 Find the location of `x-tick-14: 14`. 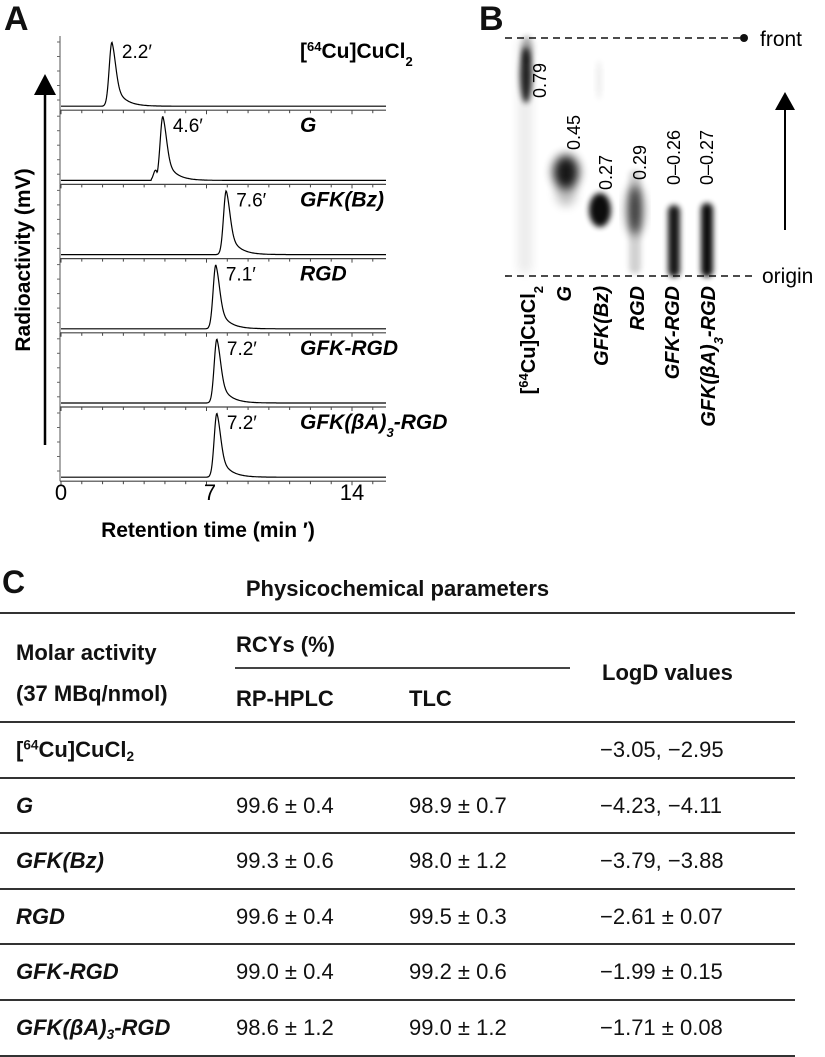

x-tick-14: 14 is located at coordinates (352, 492).